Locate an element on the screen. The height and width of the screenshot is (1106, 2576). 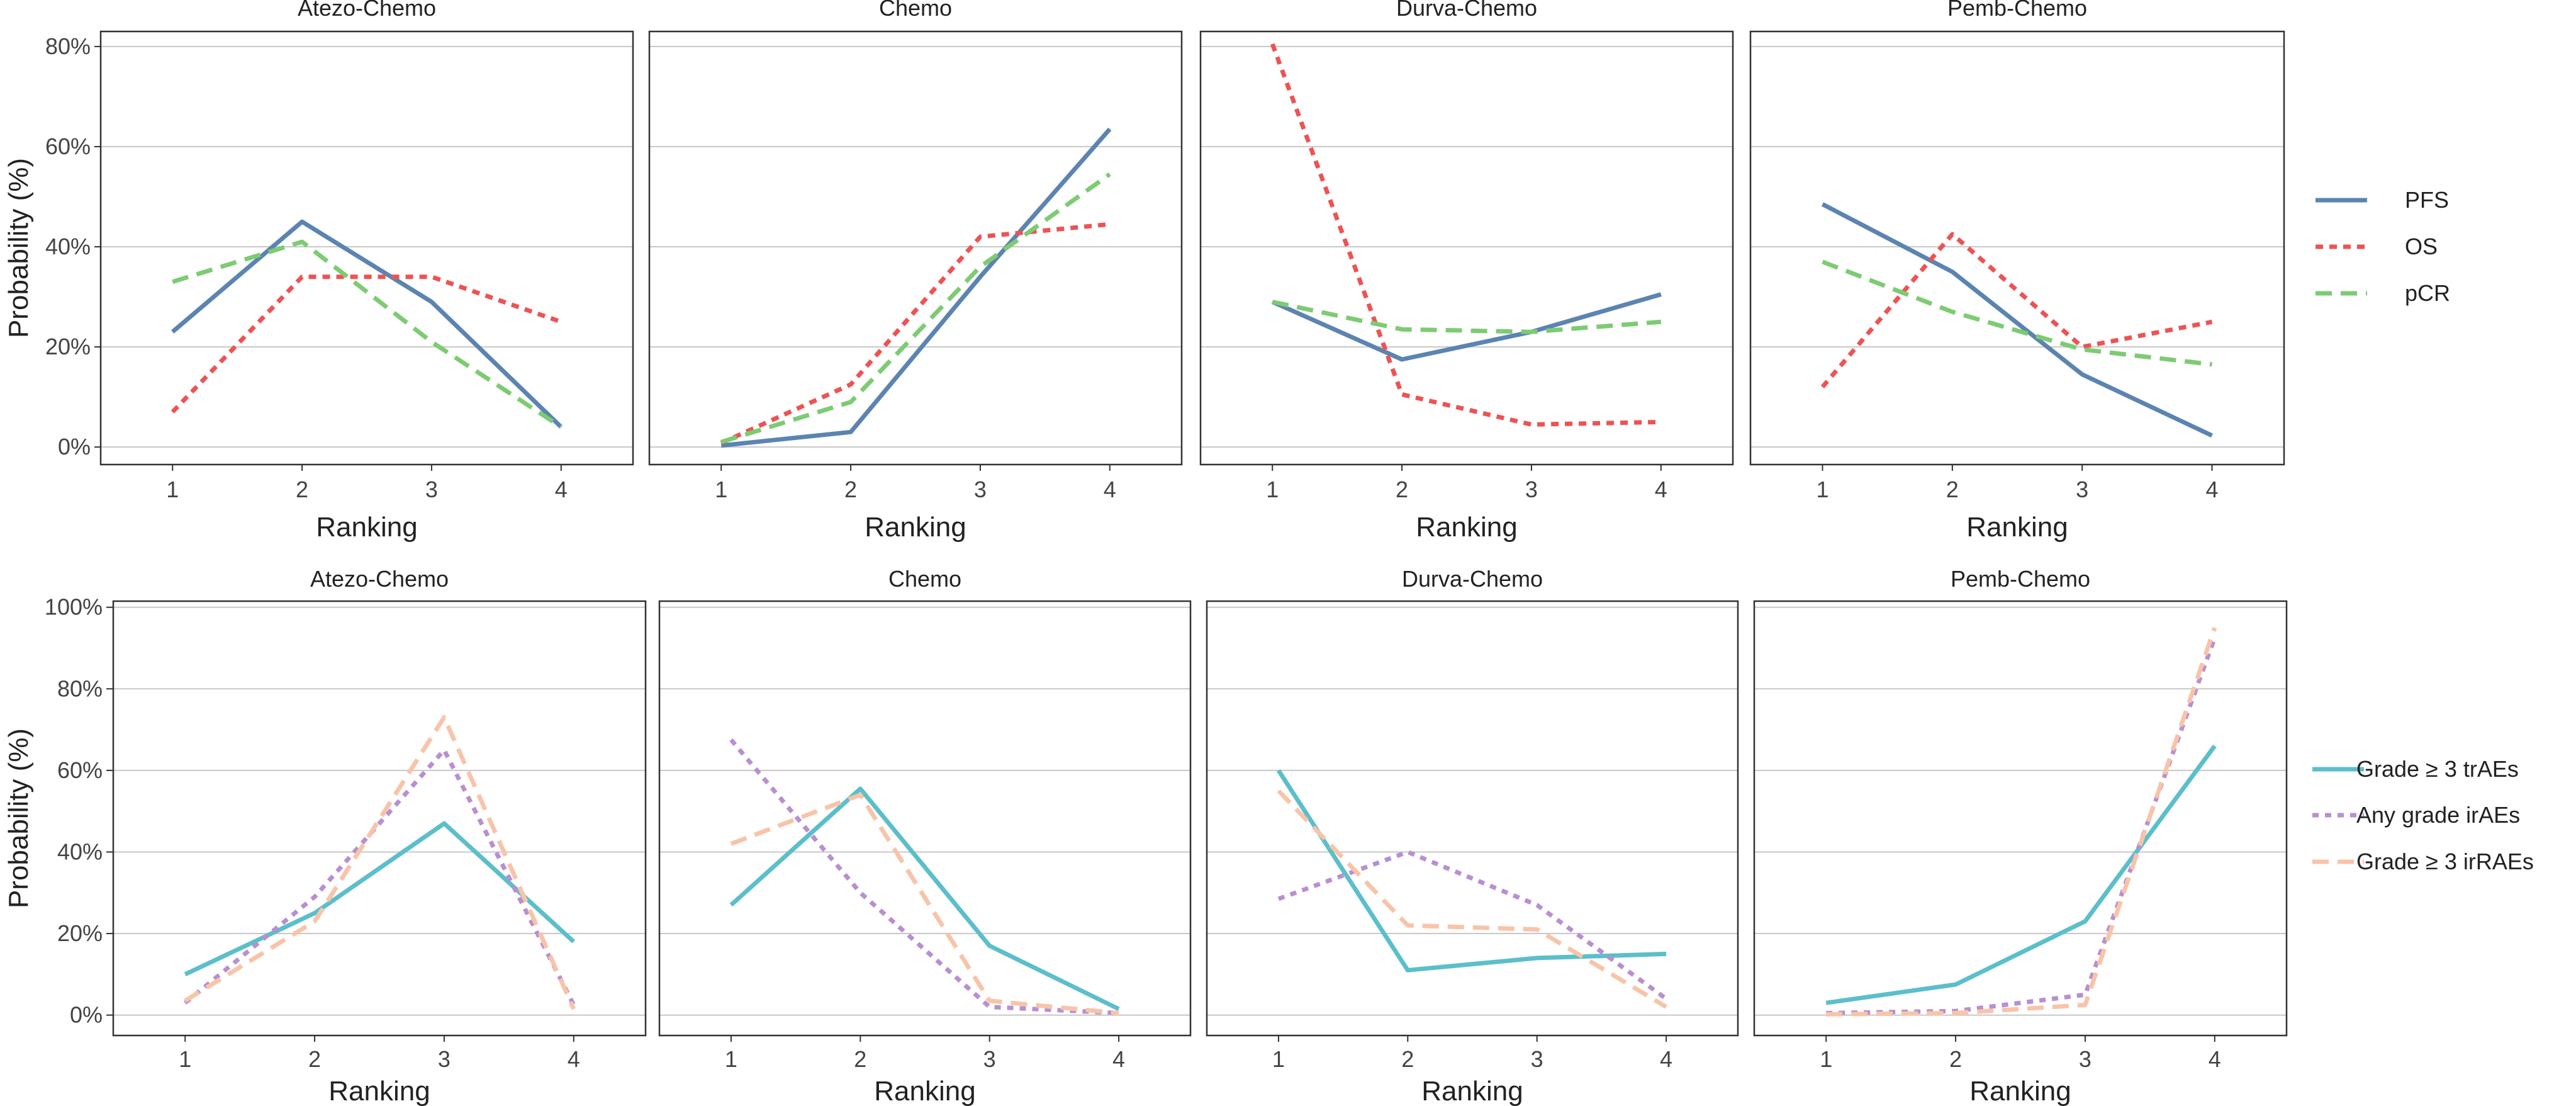
facet-pemb-chemo: Pemb-Chemo 1 2 3 4 Ranking is located at coordinates (2017, 271).